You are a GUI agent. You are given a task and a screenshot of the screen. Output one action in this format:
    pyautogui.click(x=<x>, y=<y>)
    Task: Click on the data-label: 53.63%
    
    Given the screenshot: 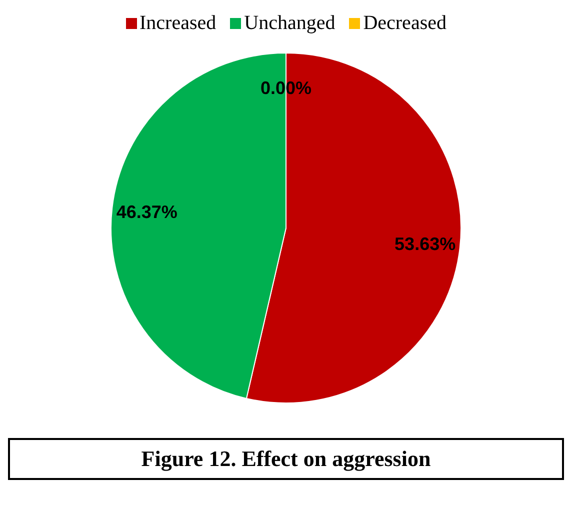 What is the action you would take?
    pyautogui.click(x=425, y=244)
    